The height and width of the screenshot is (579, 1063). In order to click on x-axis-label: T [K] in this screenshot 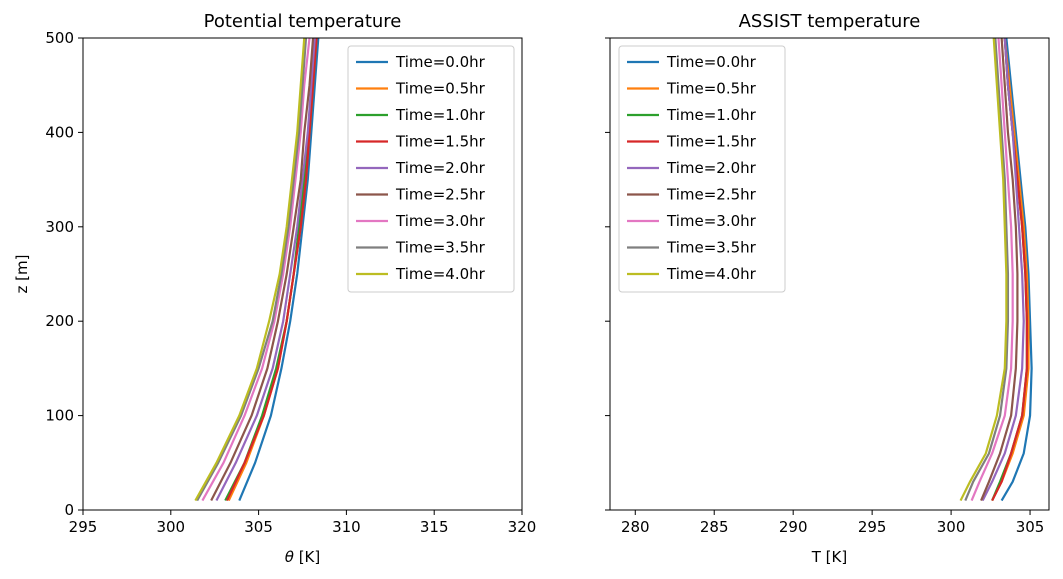, I will do `click(829, 557)`.